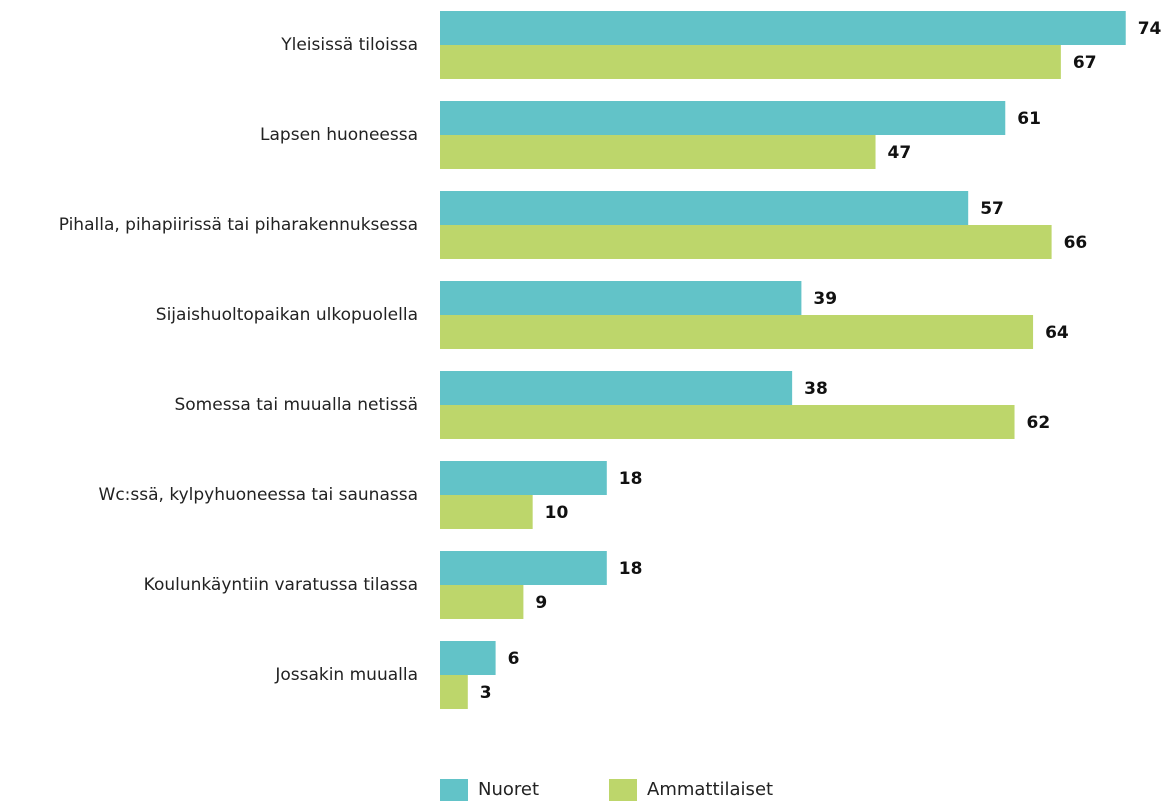 The height and width of the screenshot is (805, 1162). Describe the element at coordinates (281, 585) in the screenshot. I see `category-label: Koulunkäyntiin varatussa tilassa` at that location.